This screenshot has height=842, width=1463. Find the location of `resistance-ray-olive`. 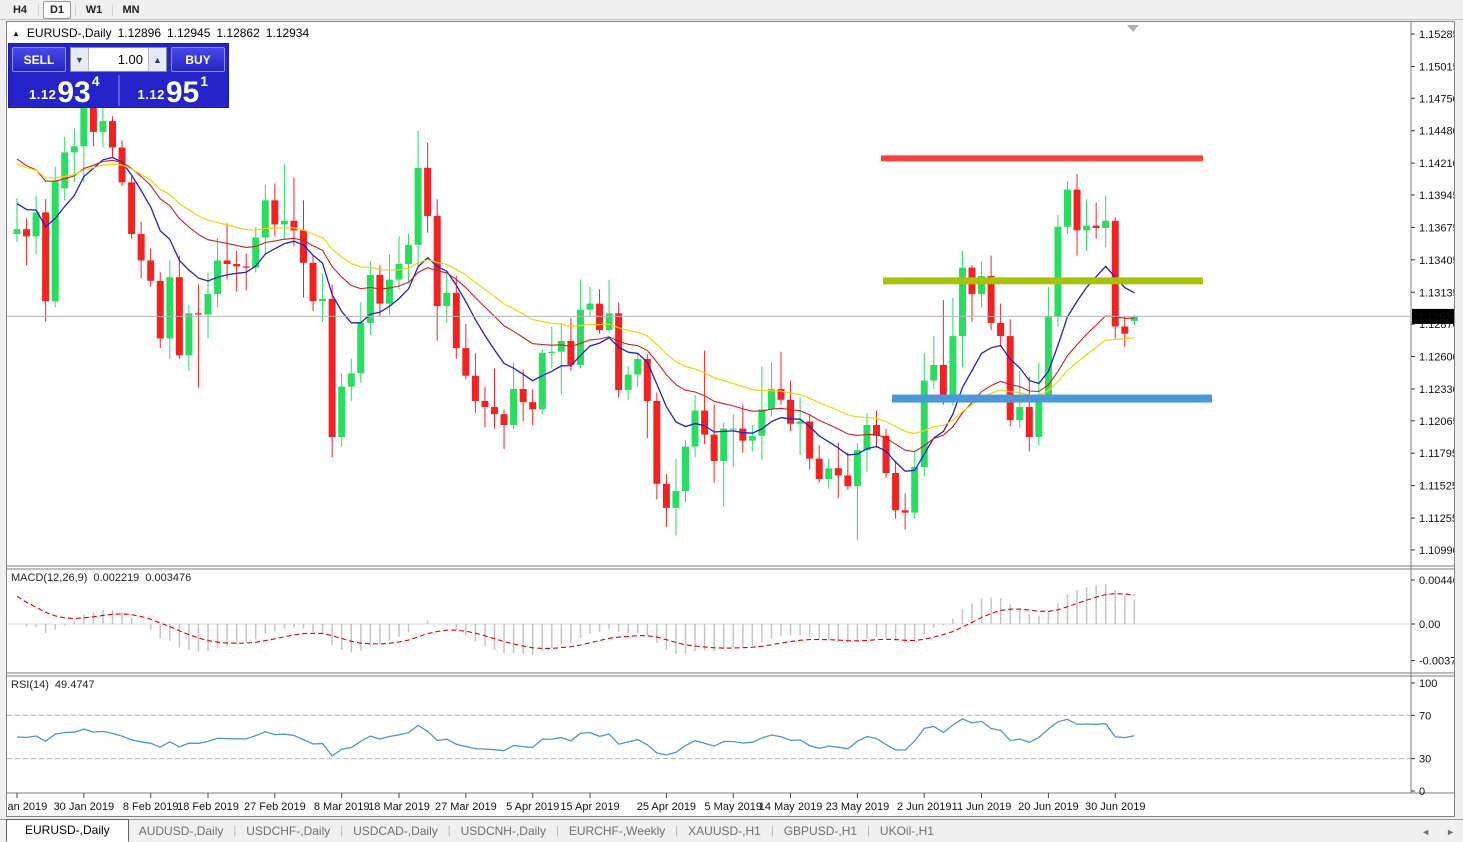

resistance-ray-olive is located at coordinates (1043, 281).